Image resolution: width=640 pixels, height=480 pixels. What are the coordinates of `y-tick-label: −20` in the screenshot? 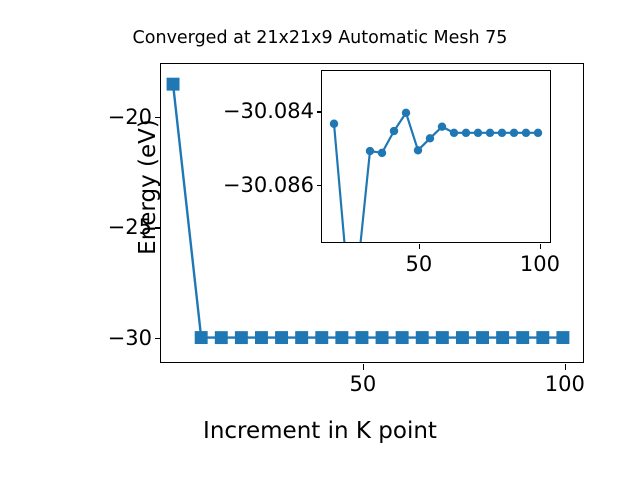 It's located at (129, 116).